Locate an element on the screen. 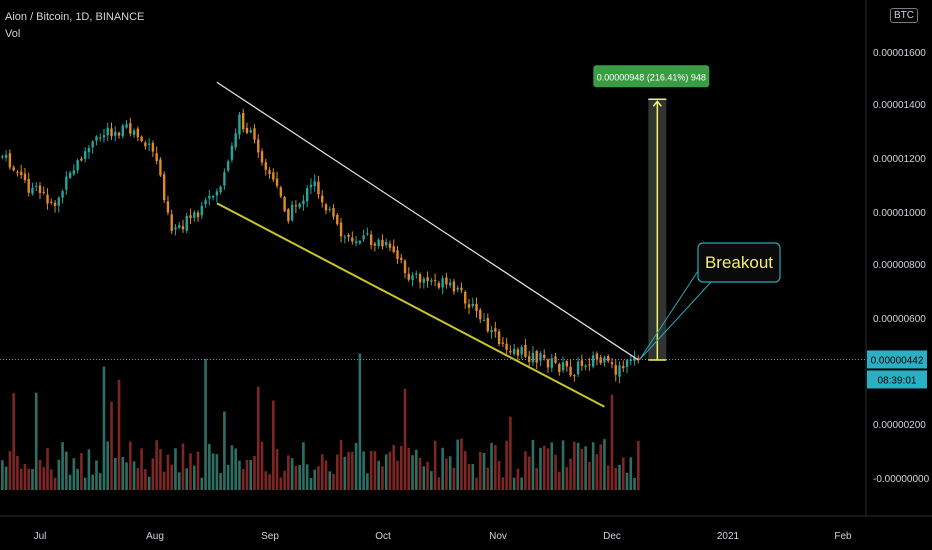 The height and width of the screenshot is (550, 932). currency-button: BTC is located at coordinates (904, 15).